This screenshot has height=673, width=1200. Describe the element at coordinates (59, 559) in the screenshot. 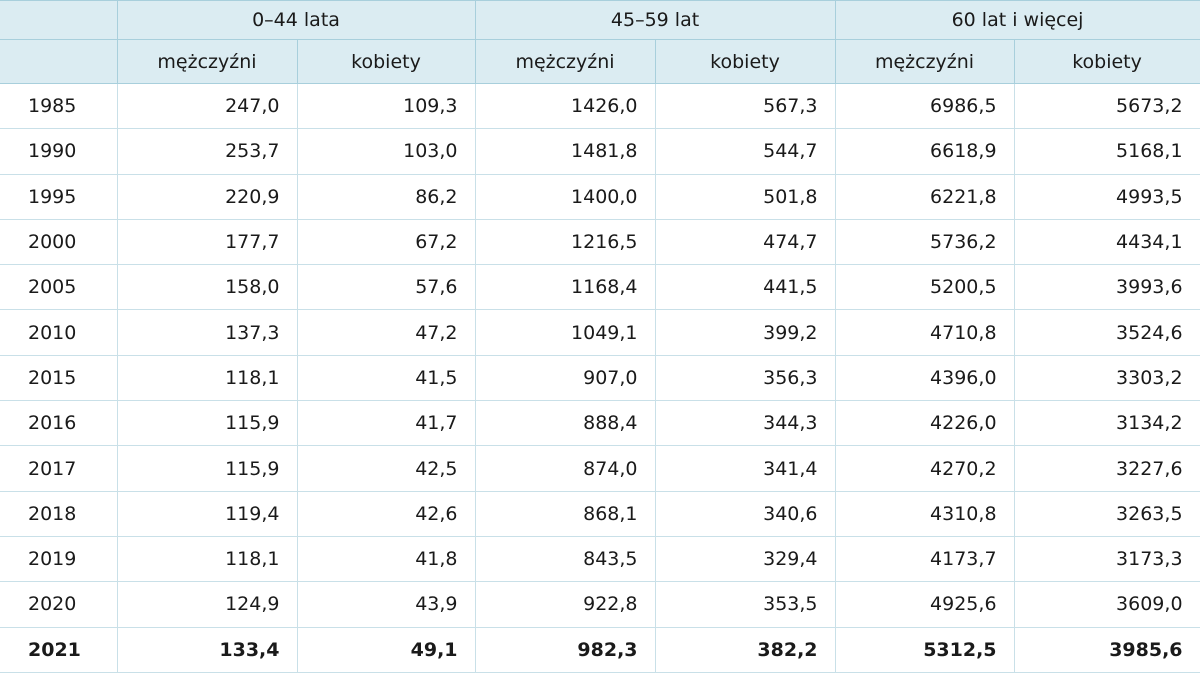

I see `year-cell: 2019` at that location.